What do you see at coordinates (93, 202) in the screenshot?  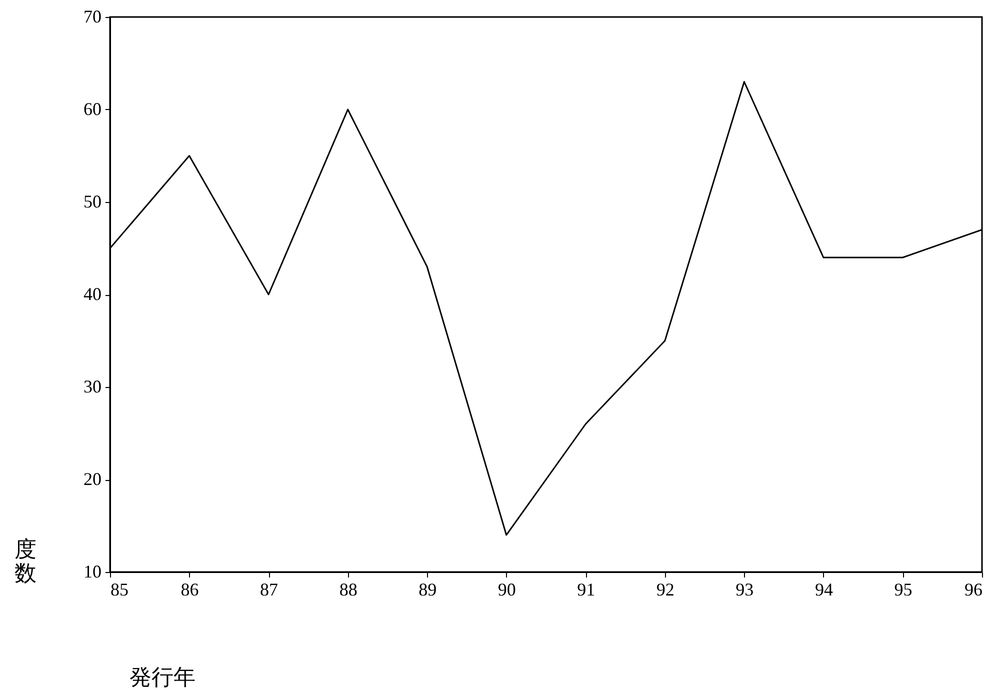 I see `y-tick-label: 50` at bounding box center [93, 202].